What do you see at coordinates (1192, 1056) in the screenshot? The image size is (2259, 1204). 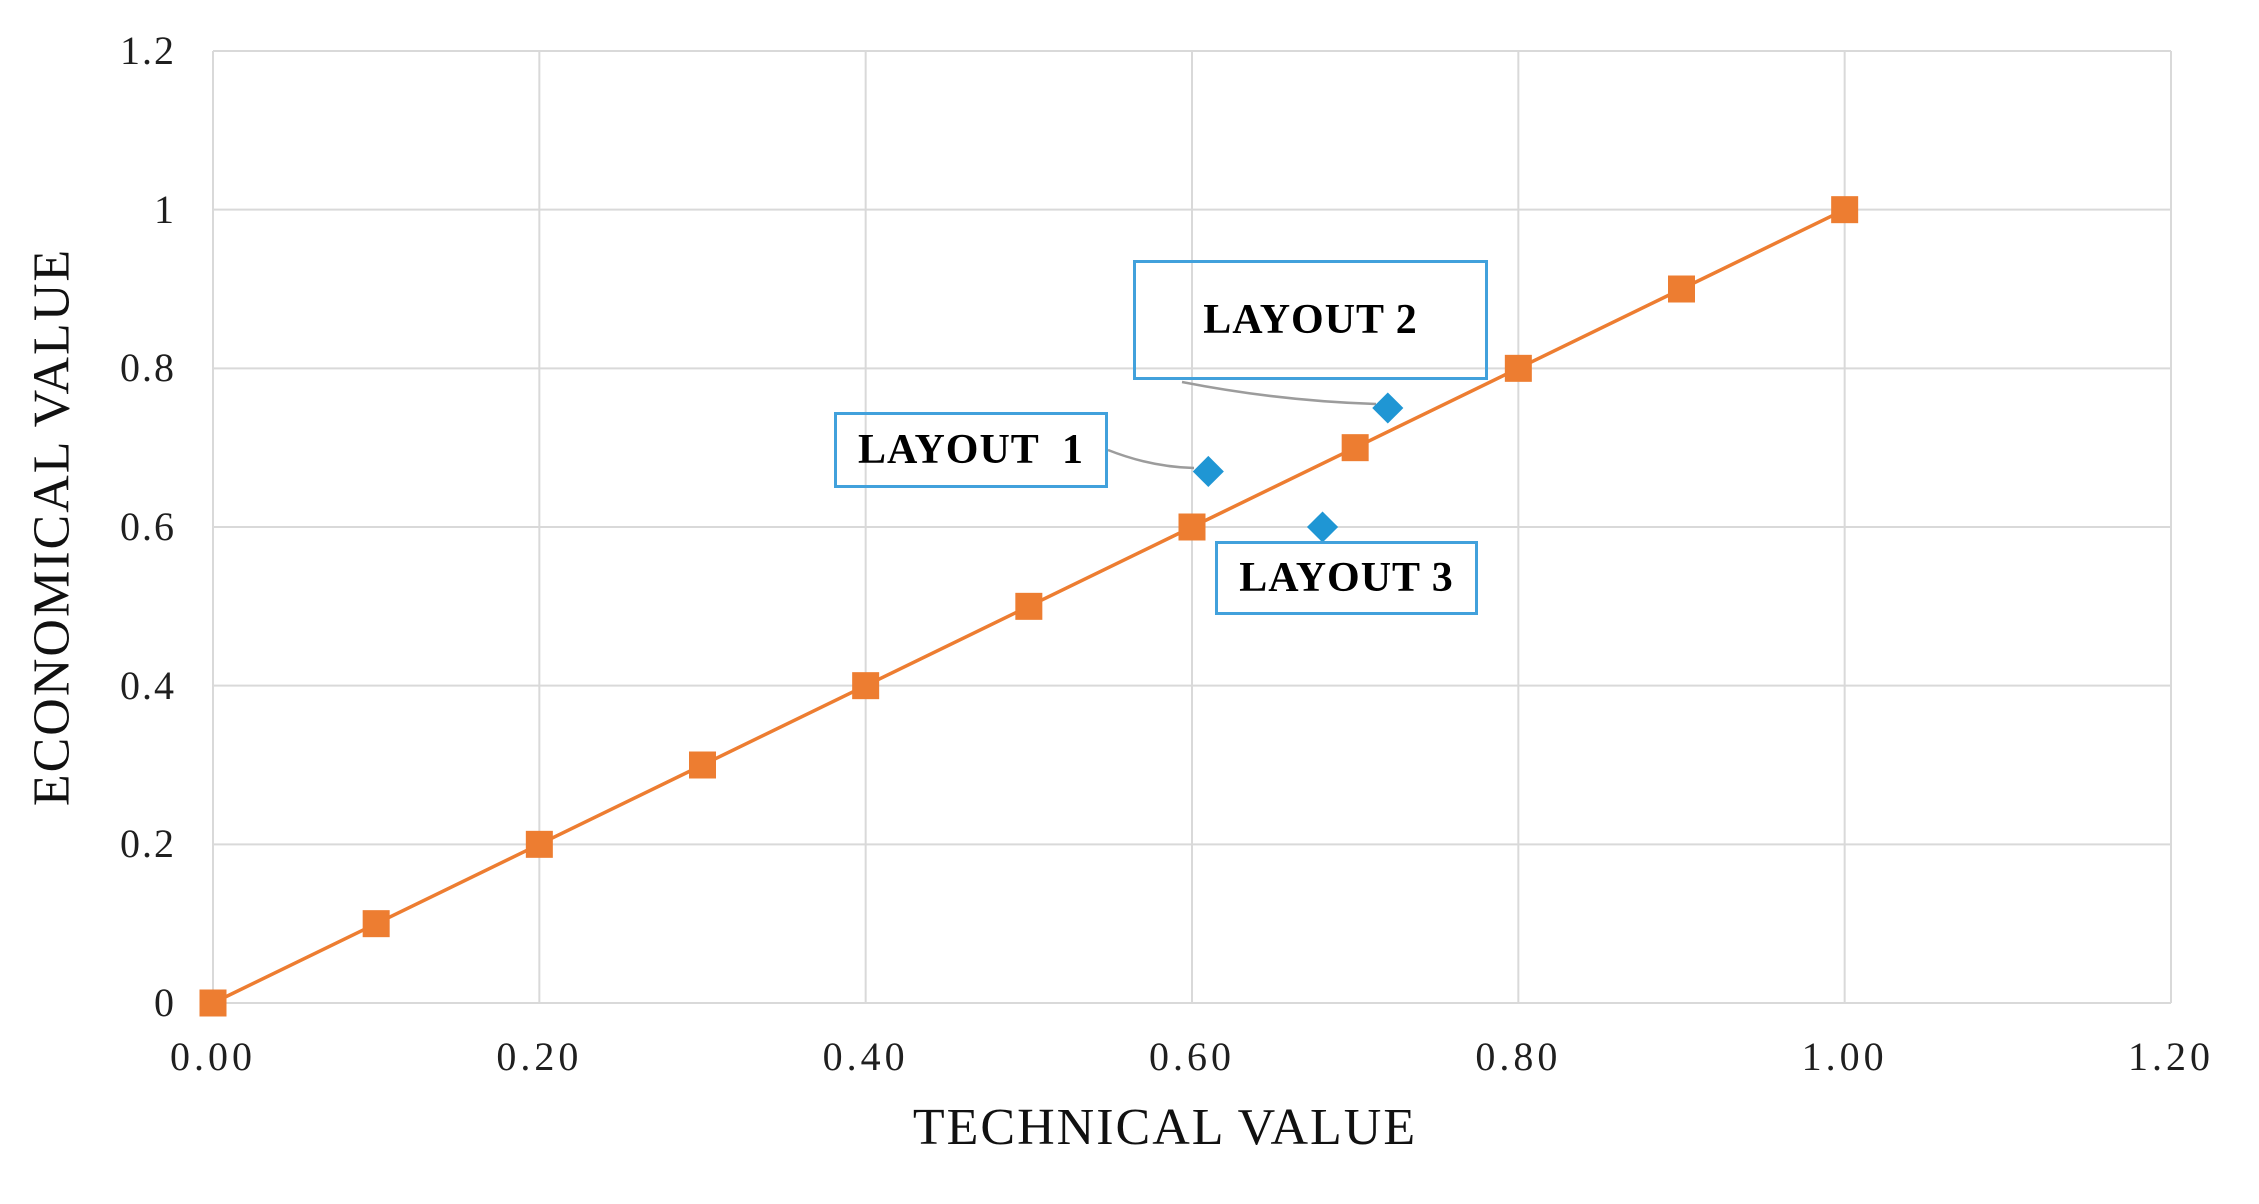 I see `x-tick-label: 0.60` at bounding box center [1192, 1056].